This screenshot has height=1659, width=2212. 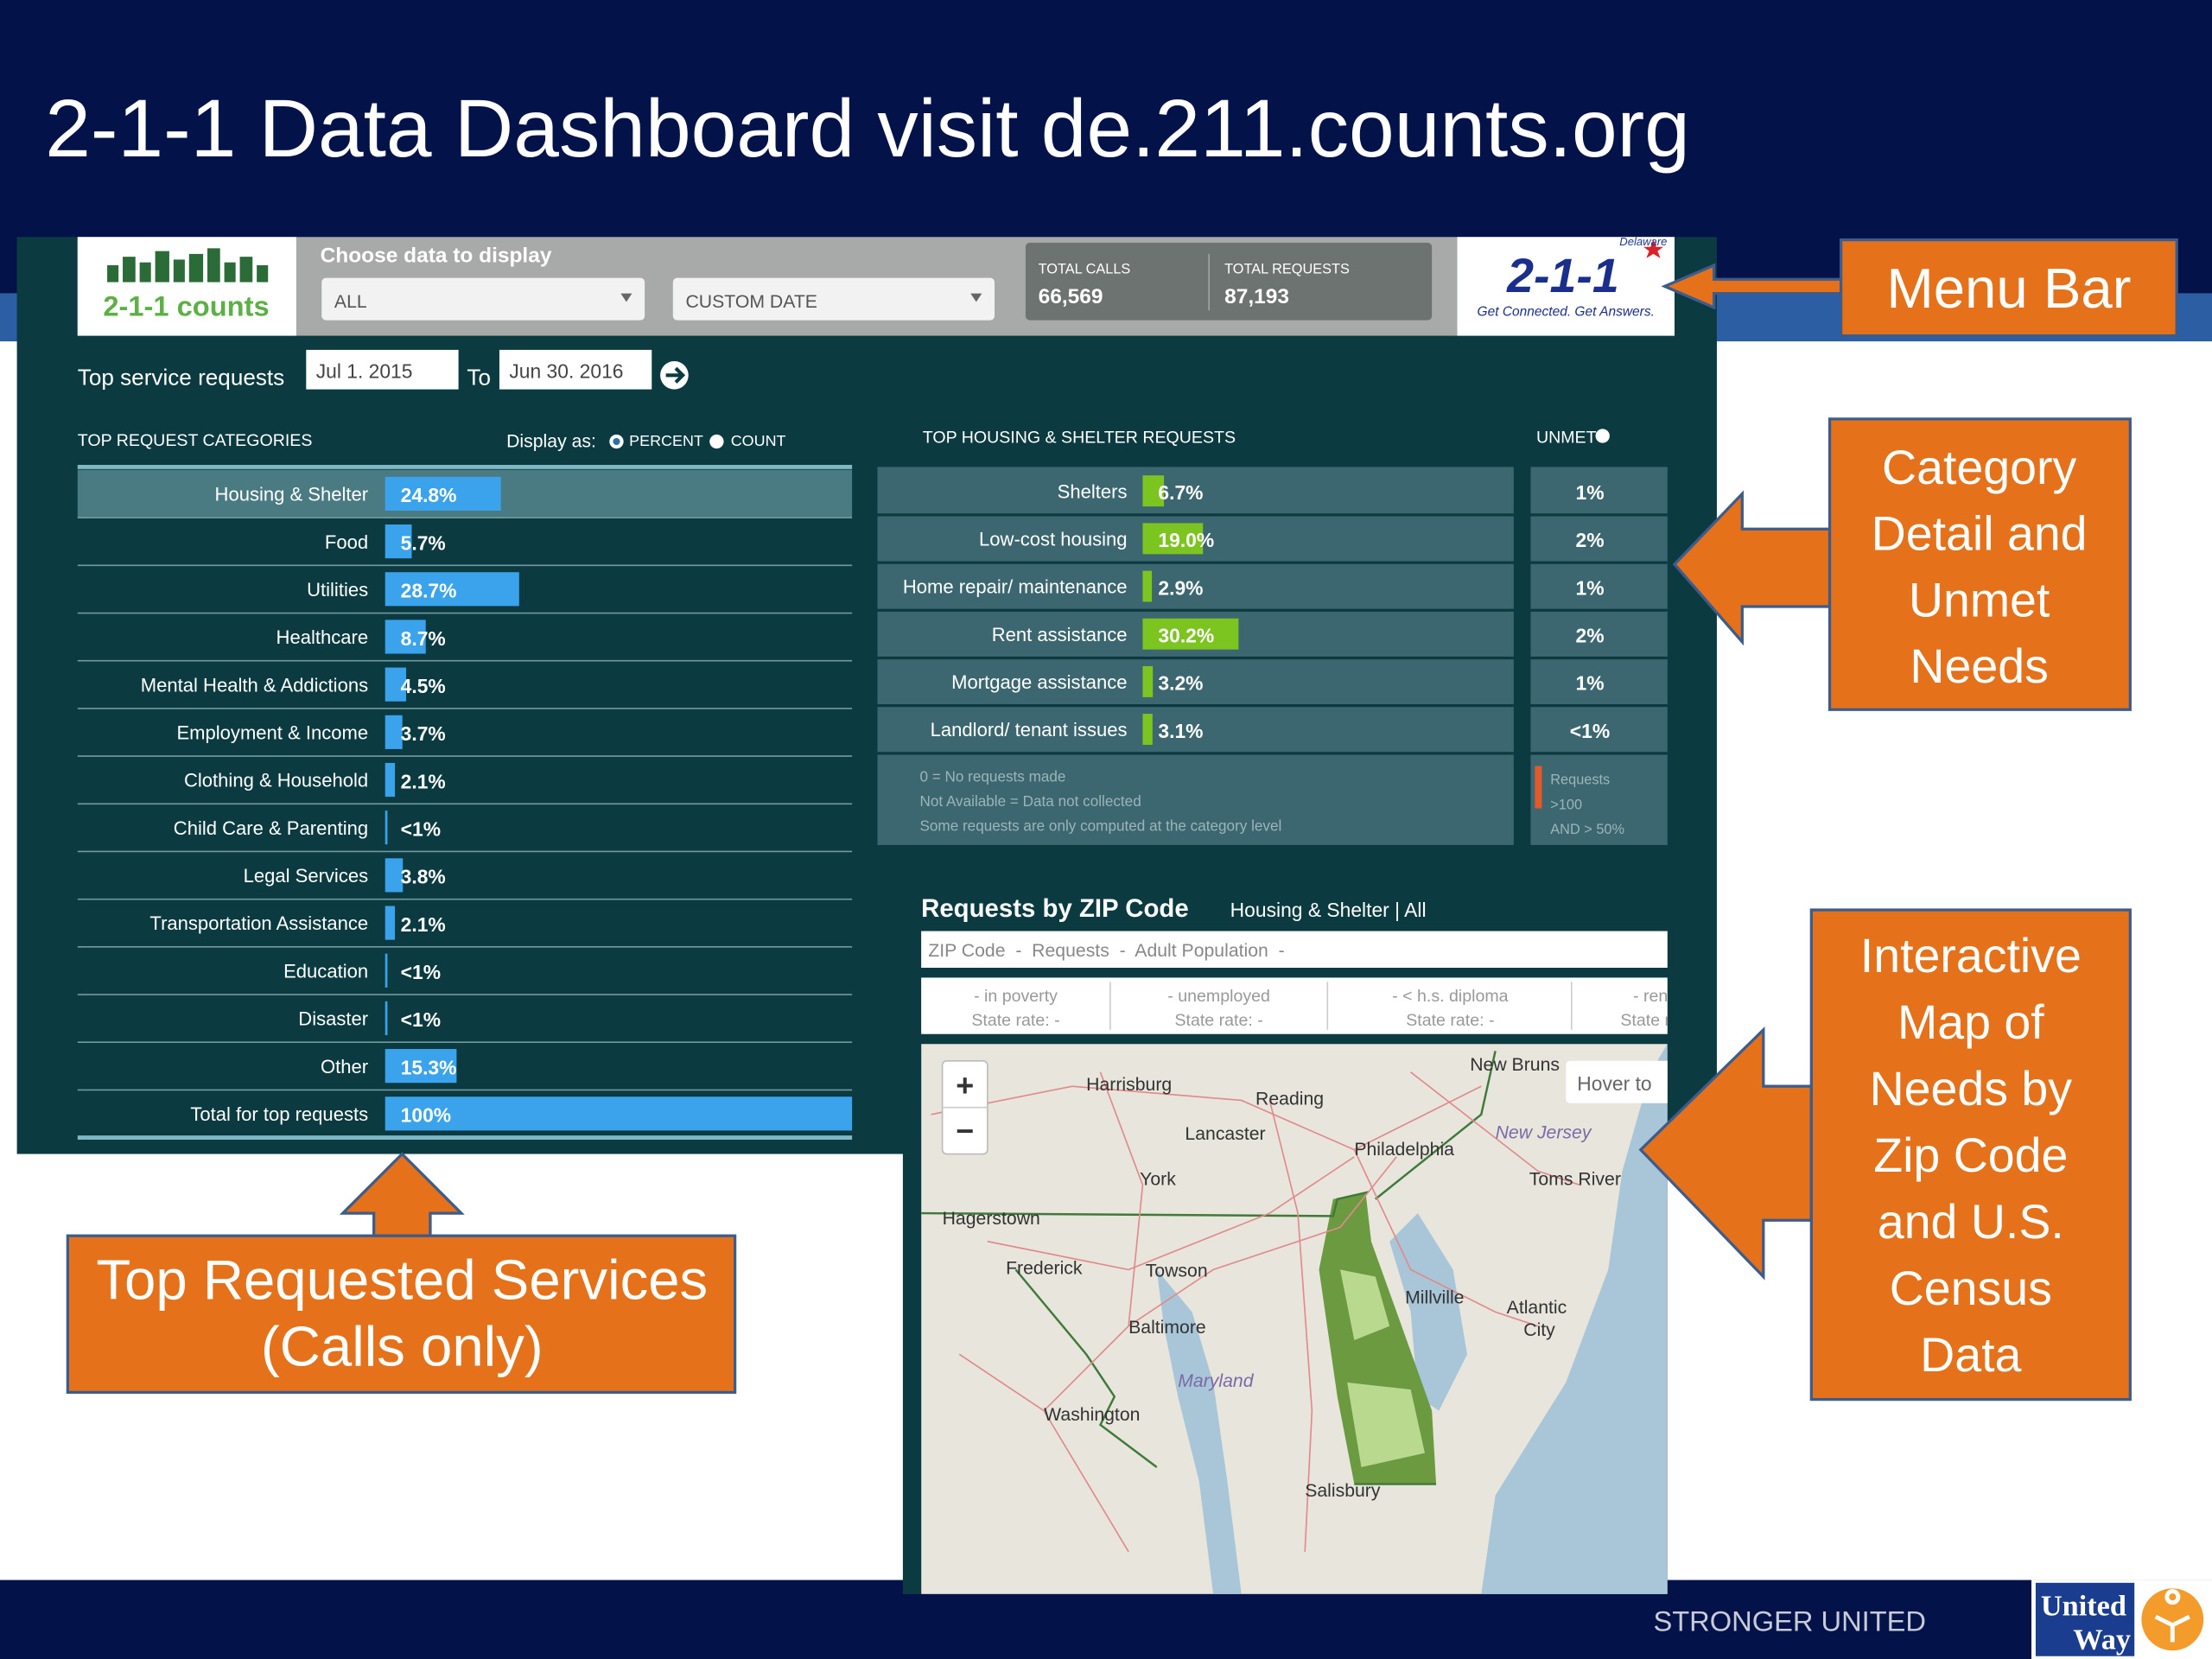 I want to click on callout-text: Data, so click(x=1970, y=1355).